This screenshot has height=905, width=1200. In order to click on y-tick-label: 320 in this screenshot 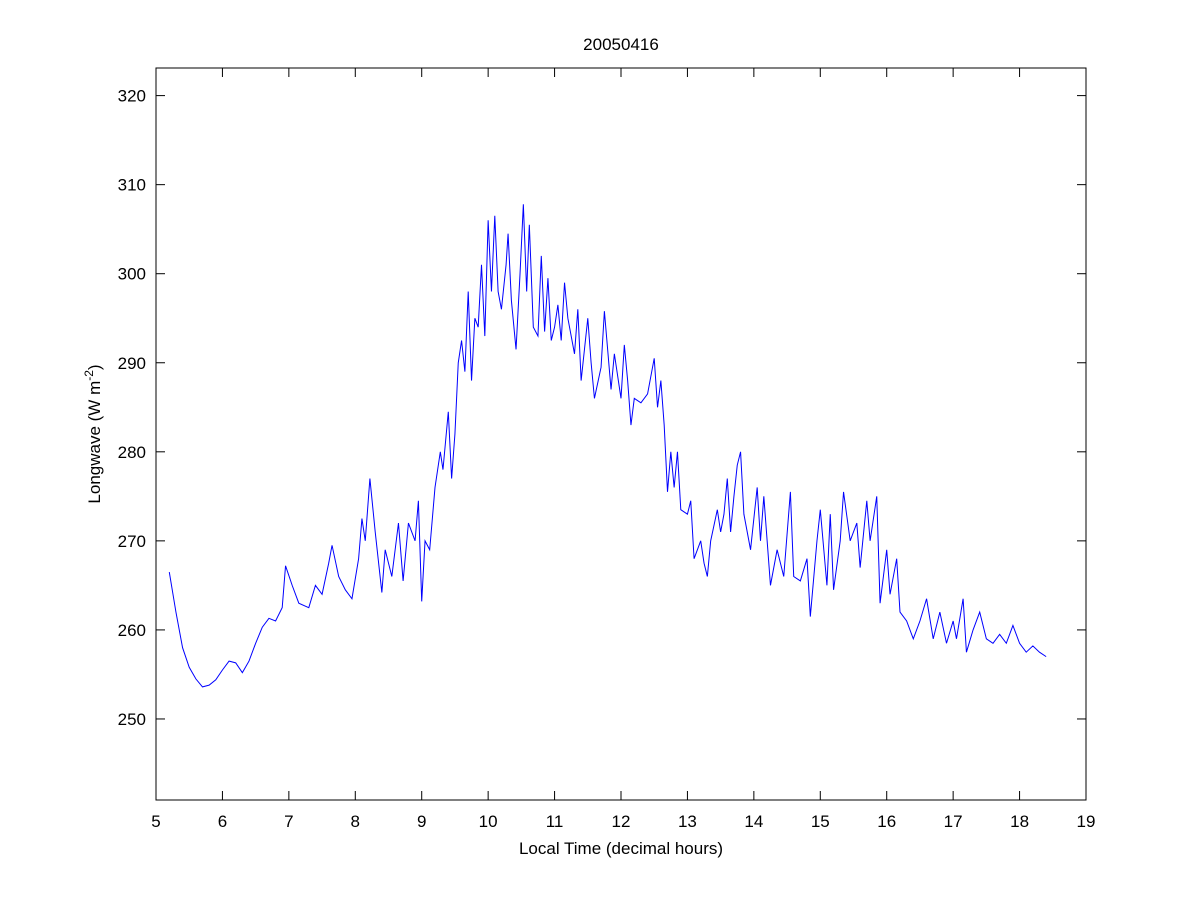, I will do `click(132, 96)`.